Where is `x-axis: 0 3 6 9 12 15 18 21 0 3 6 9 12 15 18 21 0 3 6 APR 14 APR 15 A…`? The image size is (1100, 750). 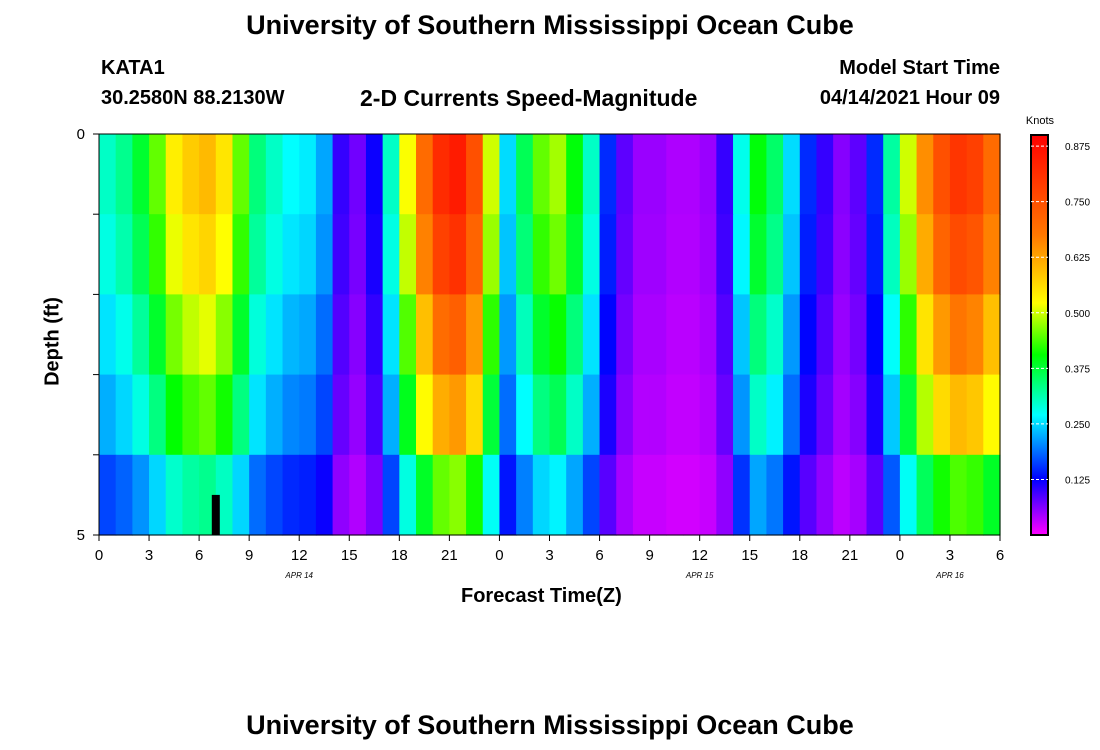
x-axis: 0 3 6 9 12 15 18 21 0 3 6 9 12 15 18 21 0 3 6 APR 14 APR 15 A… is located at coordinates (549, 557).